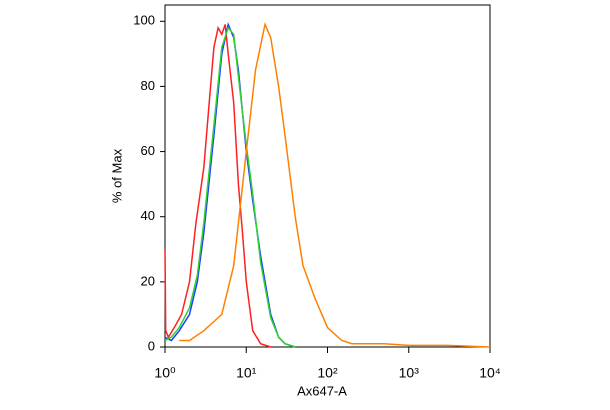 This screenshot has width=610, height=410. Describe the element at coordinates (409, 373) in the screenshot. I see `x-tick-label: 10³` at that location.